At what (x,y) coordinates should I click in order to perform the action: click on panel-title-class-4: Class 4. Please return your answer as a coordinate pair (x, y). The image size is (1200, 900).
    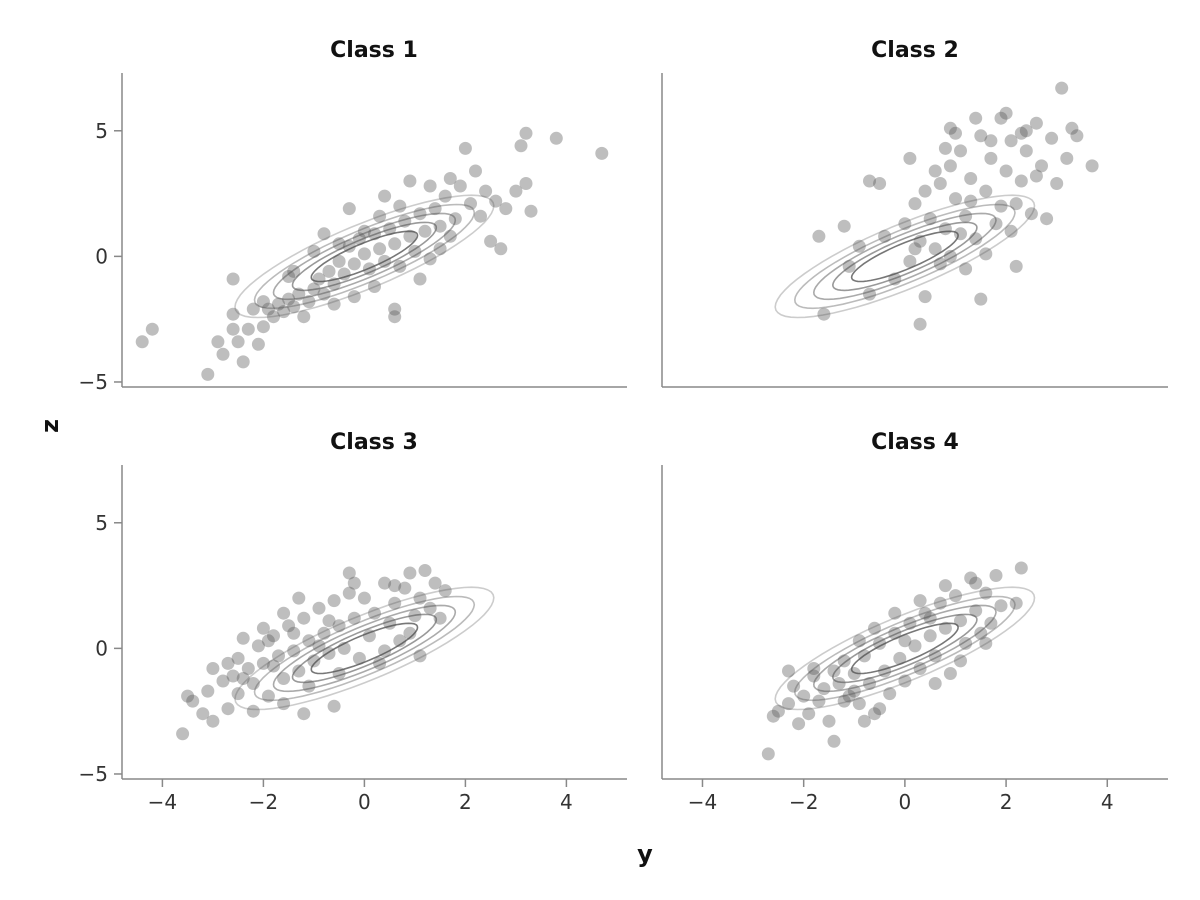
    Looking at the image, I should click on (915, 442).